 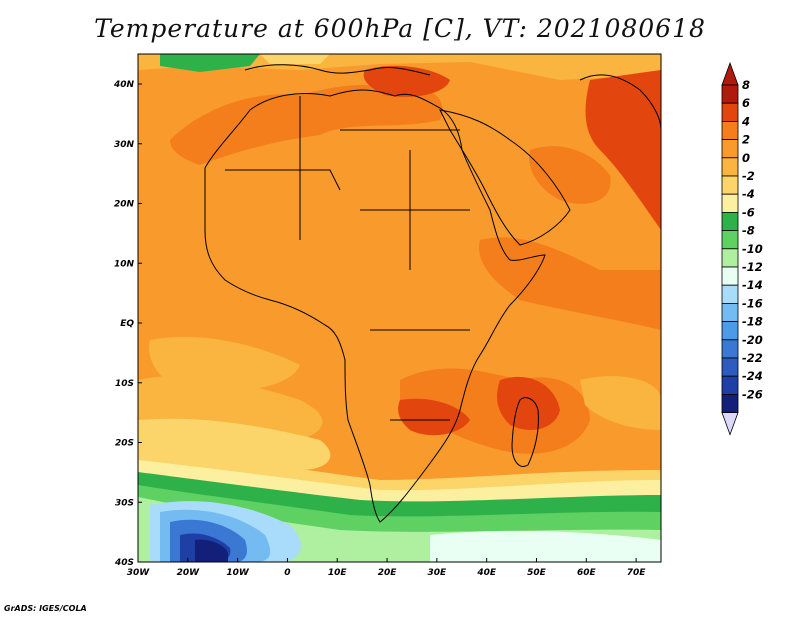 I want to click on x-tick-label: 20W, so click(x=189, y=573).